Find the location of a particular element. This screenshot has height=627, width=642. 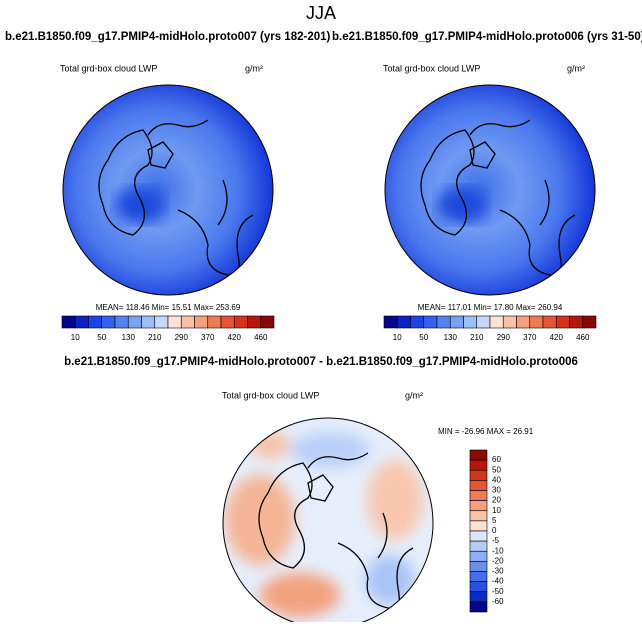

colorbar-label: 0 is located at coordinates (494, 530).